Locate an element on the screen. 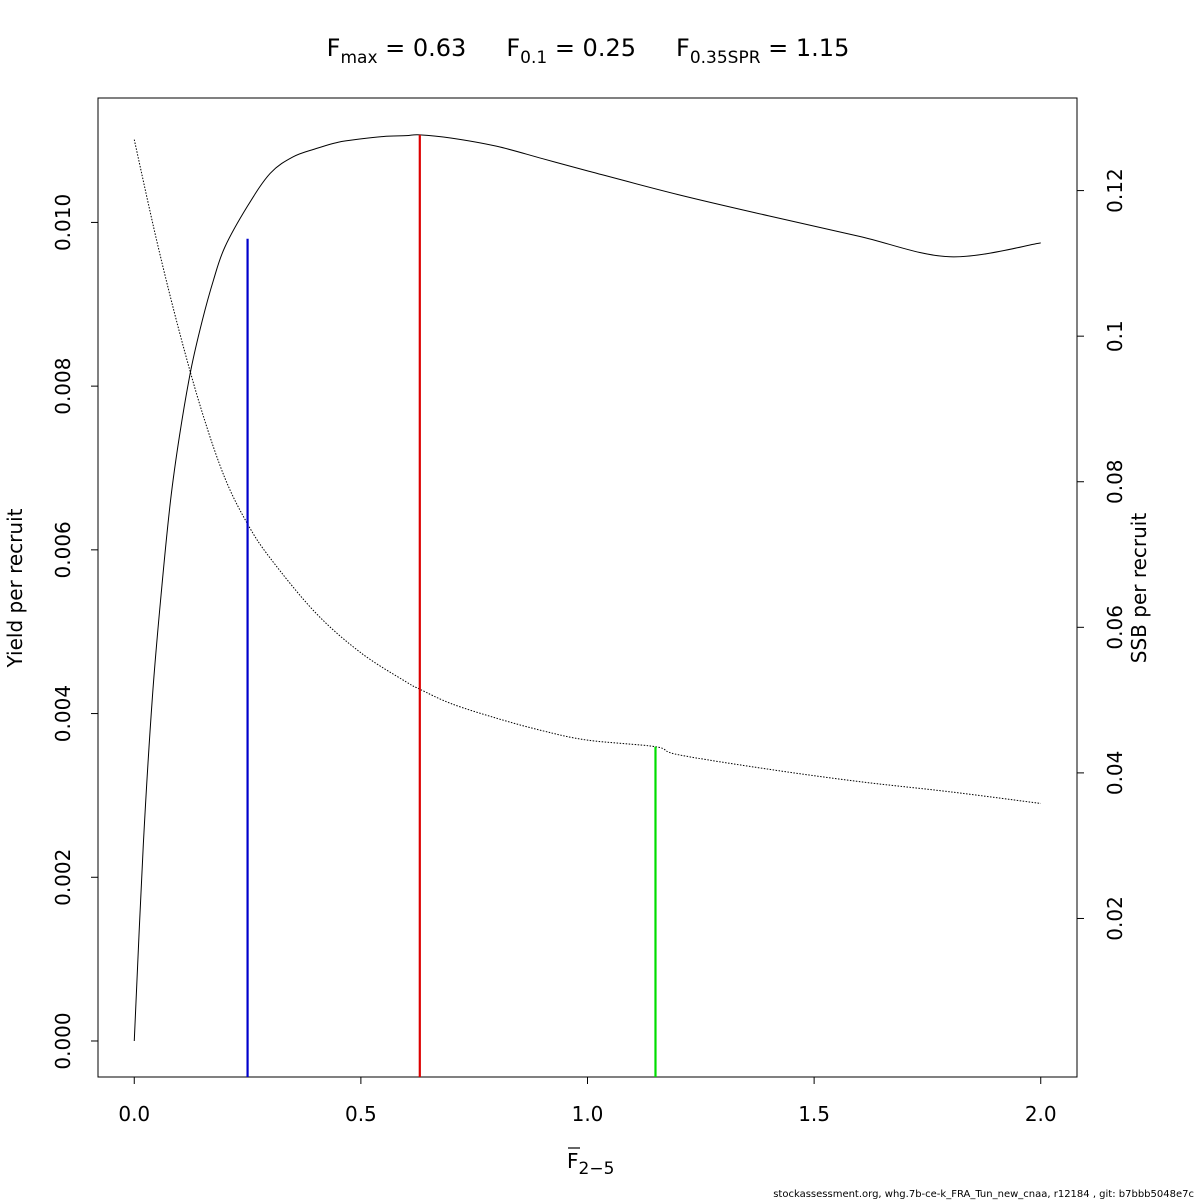  x-tick-label: 0.5 is located at coordinates (361, 1114).